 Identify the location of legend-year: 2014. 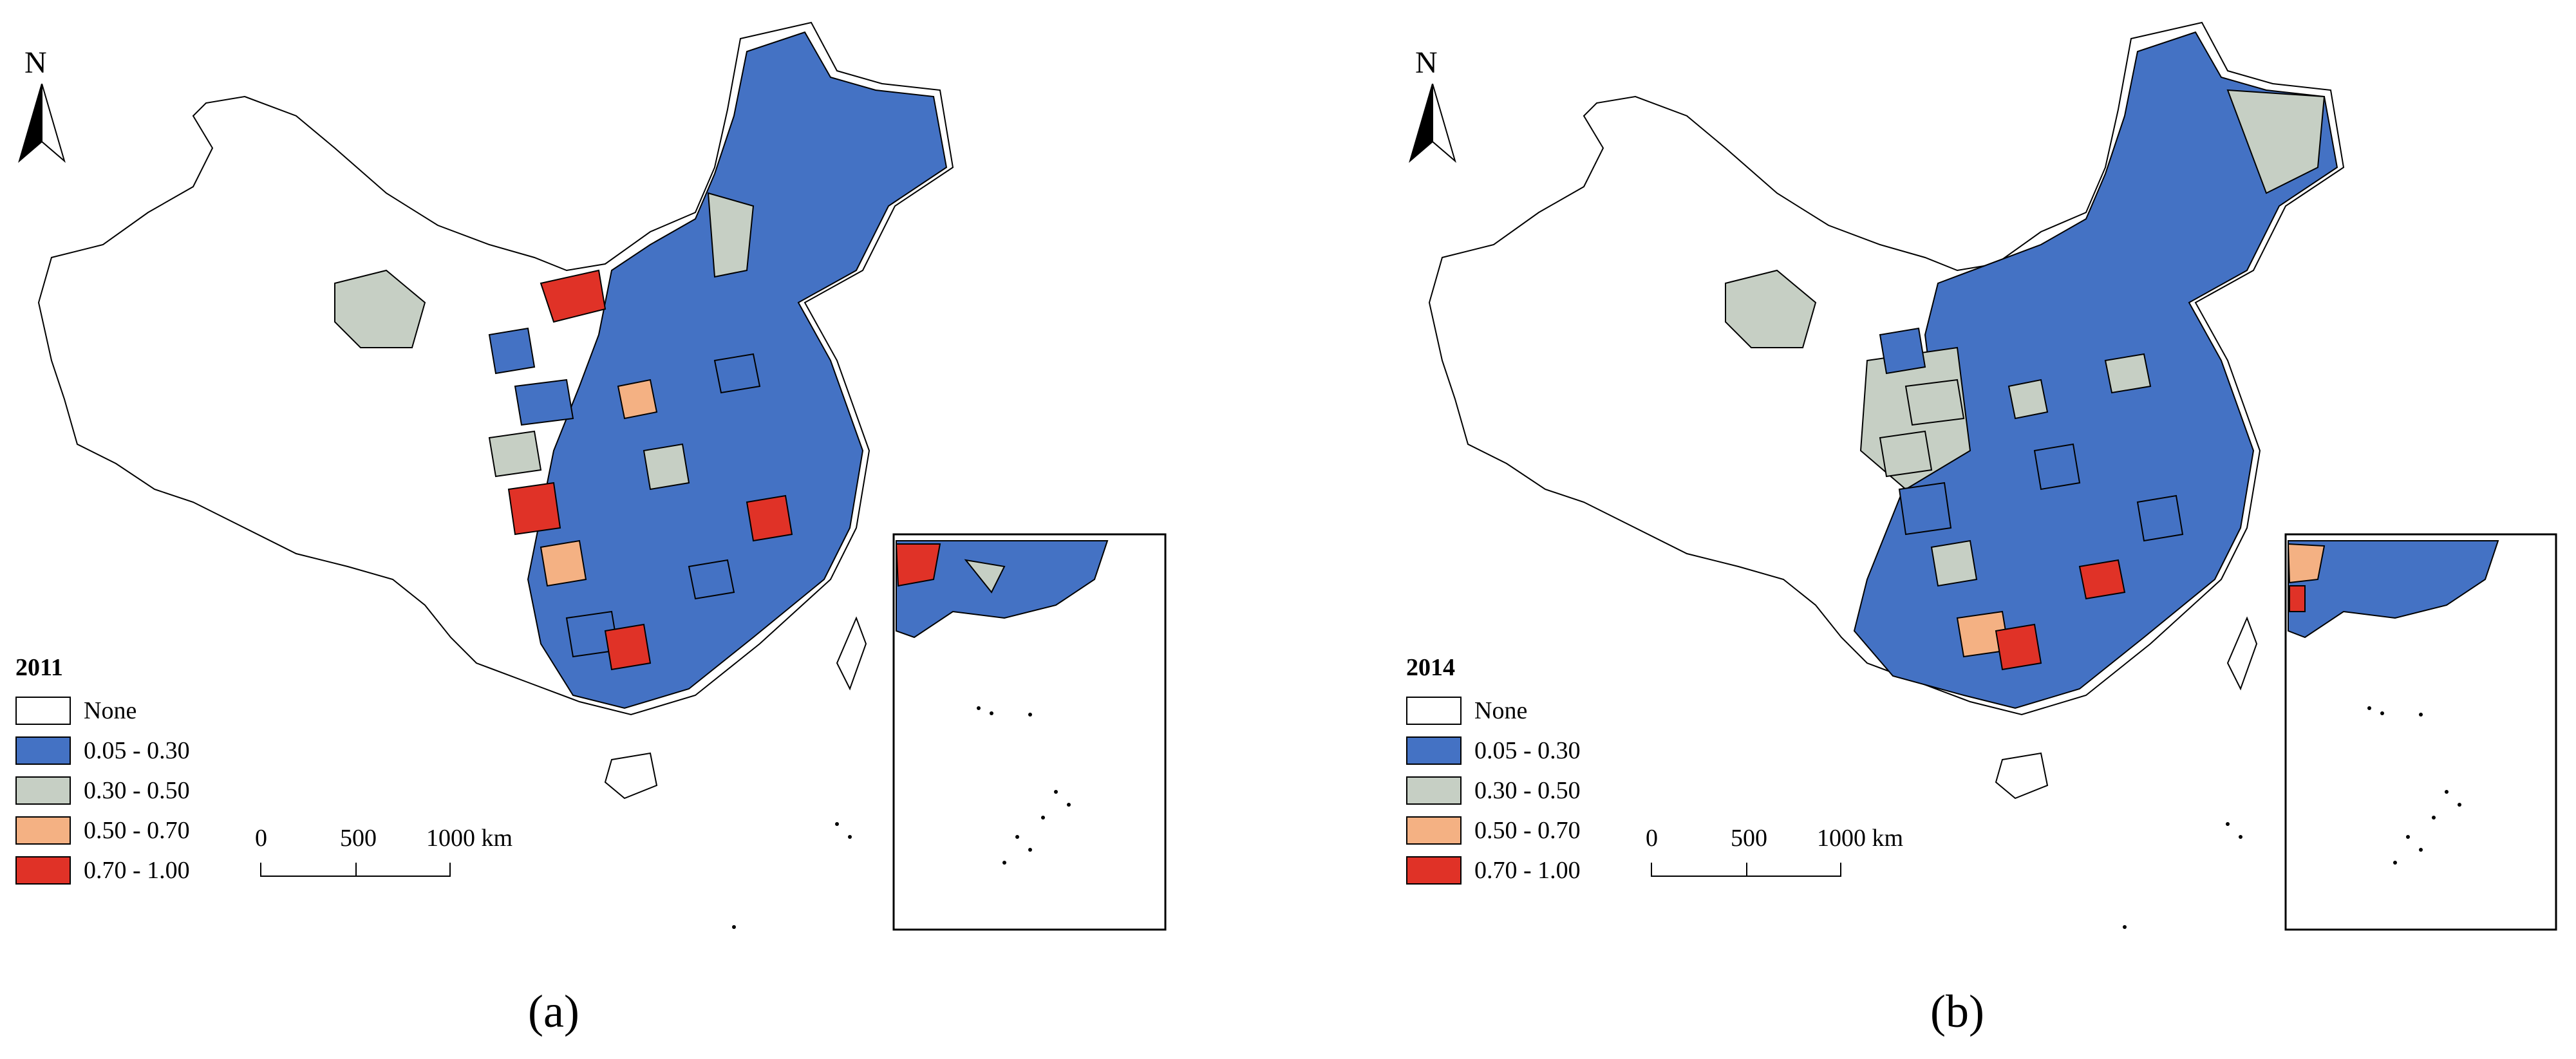
(1430, 667).